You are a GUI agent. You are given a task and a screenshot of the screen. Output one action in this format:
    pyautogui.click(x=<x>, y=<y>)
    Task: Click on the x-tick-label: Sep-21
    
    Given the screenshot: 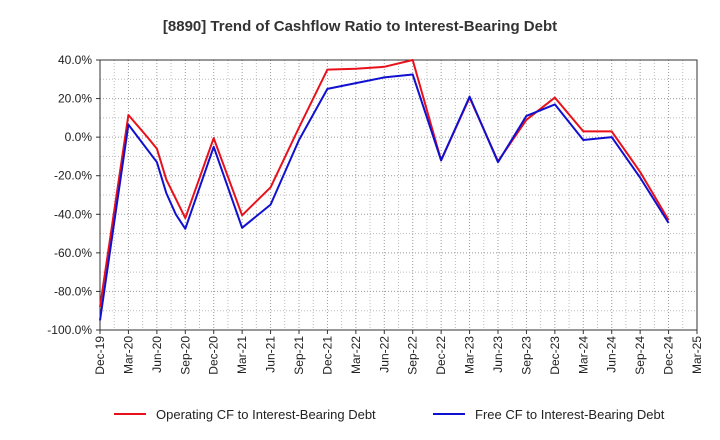 What is the action you would take?
    pyautogui.click(x=299, y=355)
    